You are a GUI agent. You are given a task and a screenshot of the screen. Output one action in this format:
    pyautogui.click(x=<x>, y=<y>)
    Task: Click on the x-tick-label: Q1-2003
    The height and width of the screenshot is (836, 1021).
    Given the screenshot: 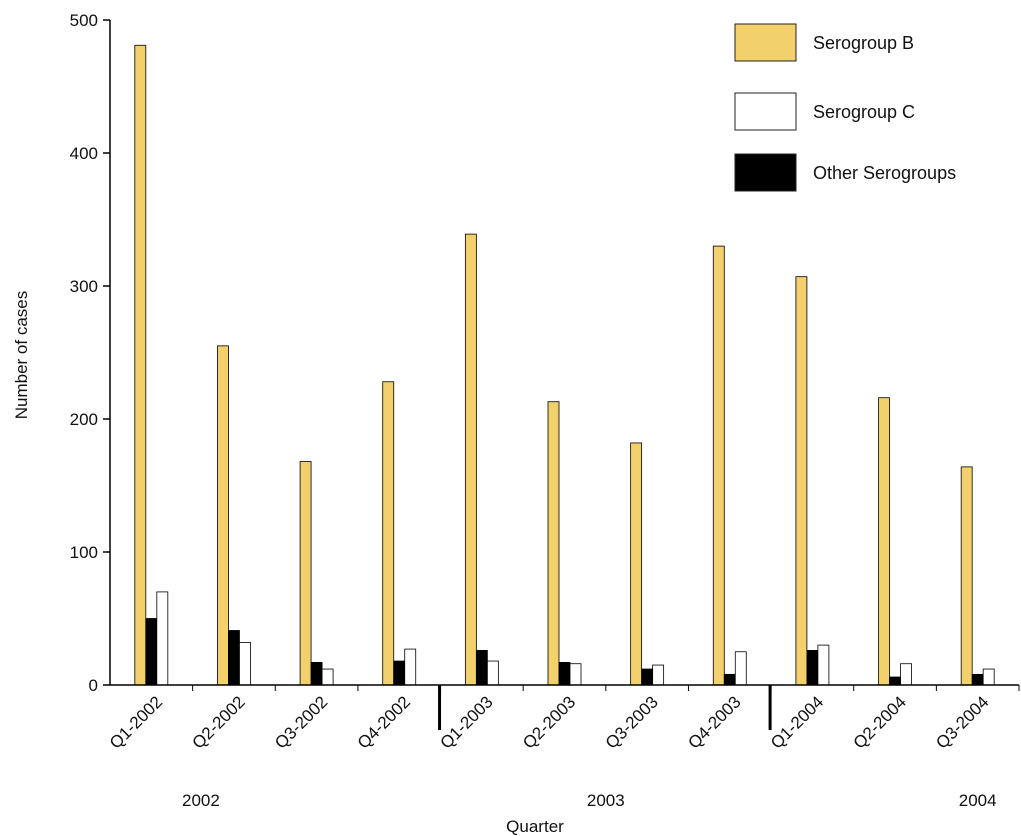 What is the action you would take?
    pyautogui.click(x=466, y=722)
    